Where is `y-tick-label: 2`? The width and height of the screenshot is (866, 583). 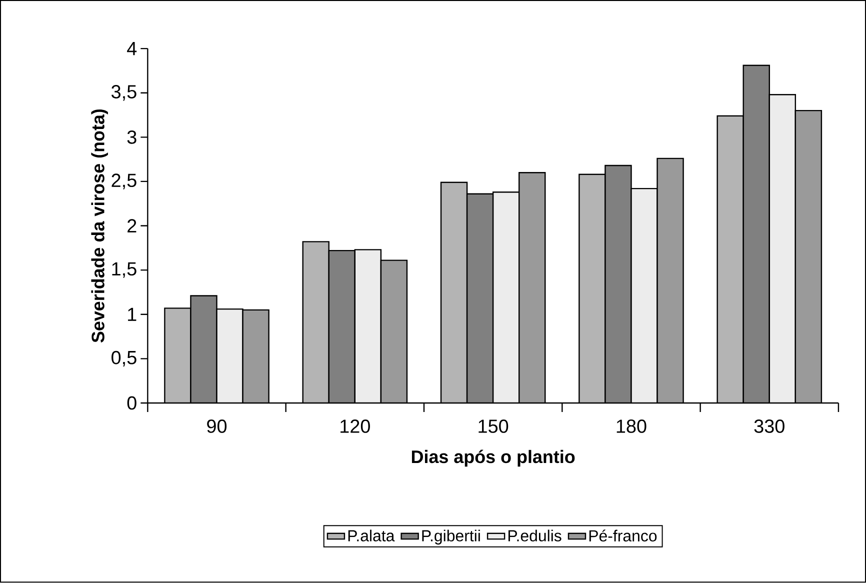
y-tick-label: 2 is located at coordinates (132, 226).